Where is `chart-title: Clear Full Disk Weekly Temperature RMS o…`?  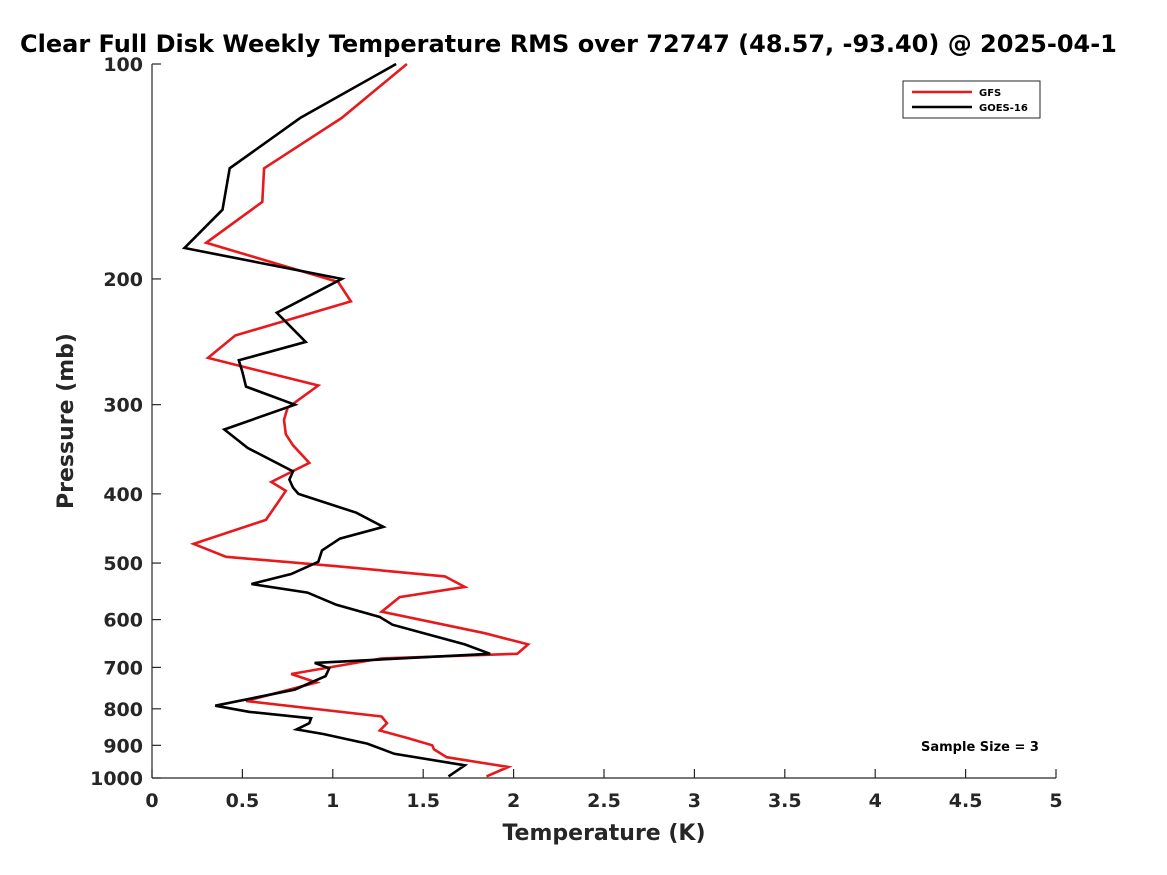
chart-title: Clear Full Disk Weekly Temperature RMS o… is located at coordinates (568, 44).